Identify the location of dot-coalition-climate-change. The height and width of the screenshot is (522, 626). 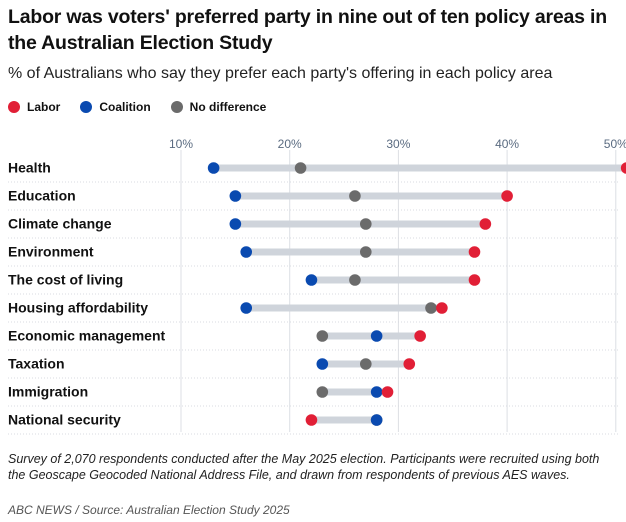
(235, 224).